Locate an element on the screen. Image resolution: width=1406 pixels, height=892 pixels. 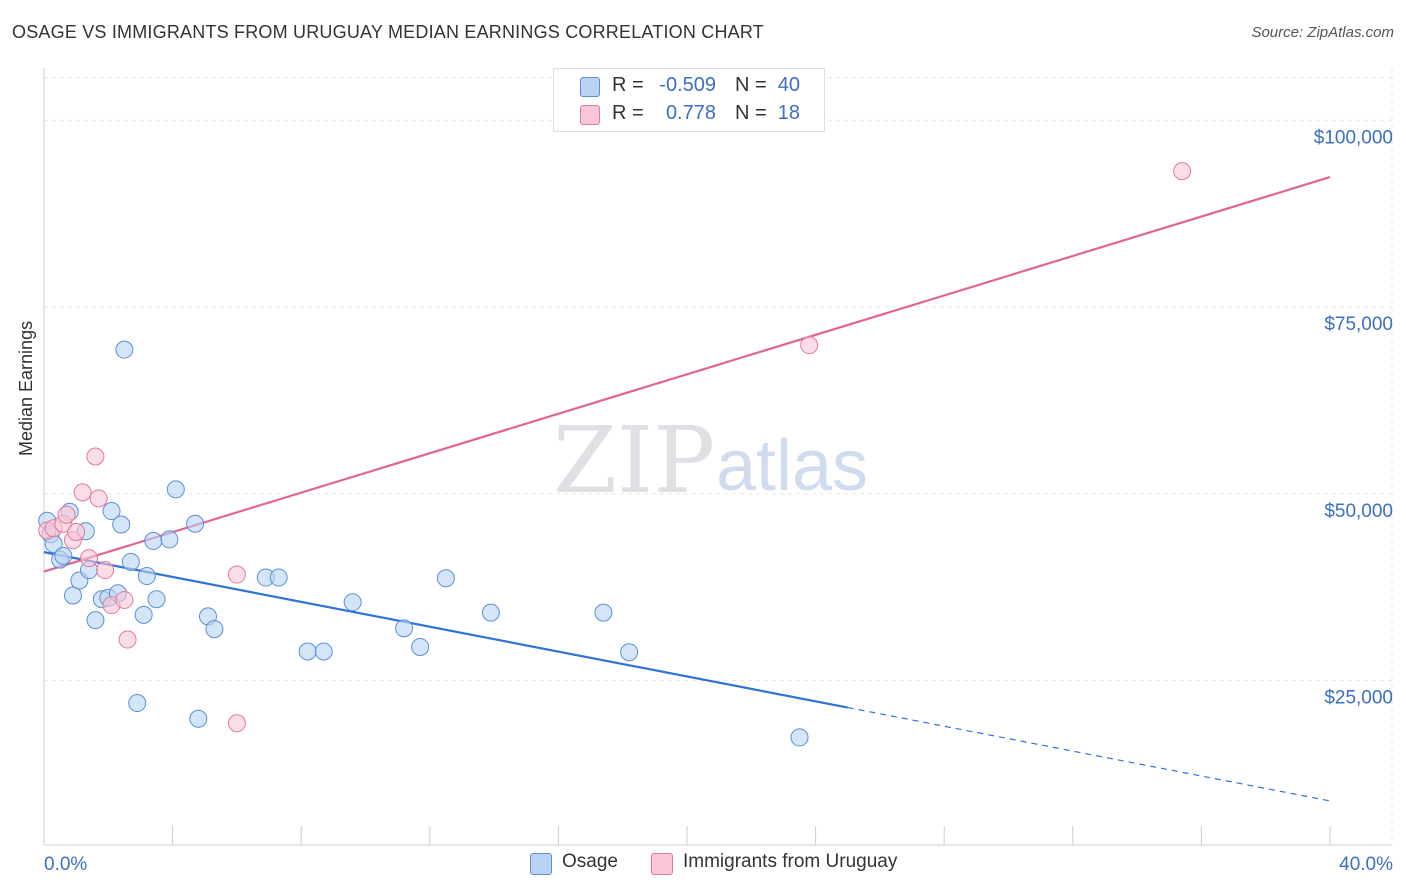
y-tick-label: $100,000 is located at coordinates (1353, 137).